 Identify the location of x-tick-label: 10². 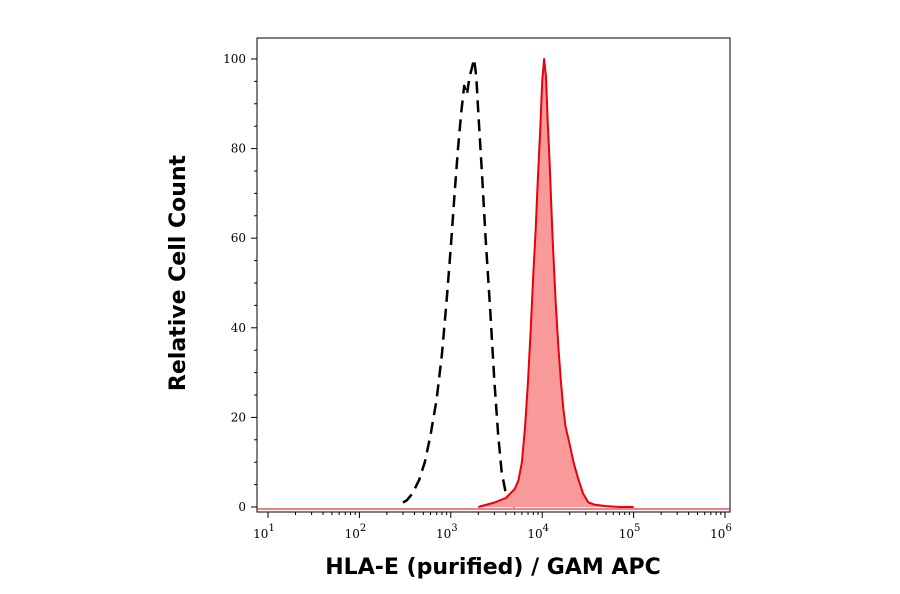
(356, 532).